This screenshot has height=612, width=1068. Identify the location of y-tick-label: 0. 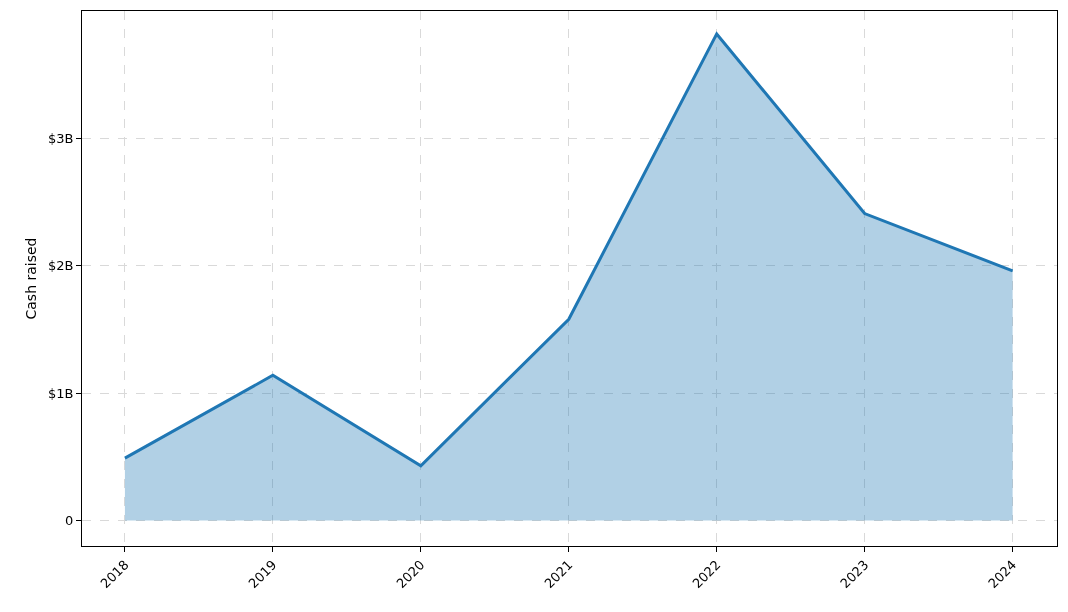
(69, 521).